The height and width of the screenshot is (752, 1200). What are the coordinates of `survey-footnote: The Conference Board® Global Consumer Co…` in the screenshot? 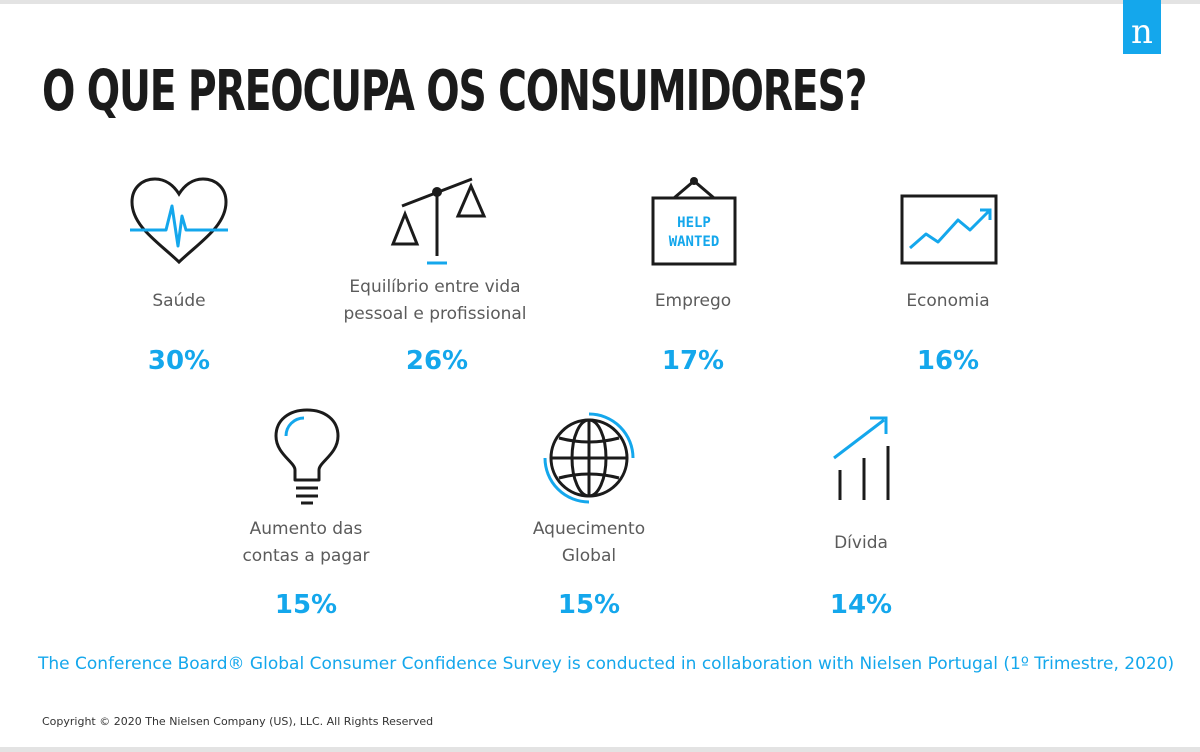 It's located at (606, 664).